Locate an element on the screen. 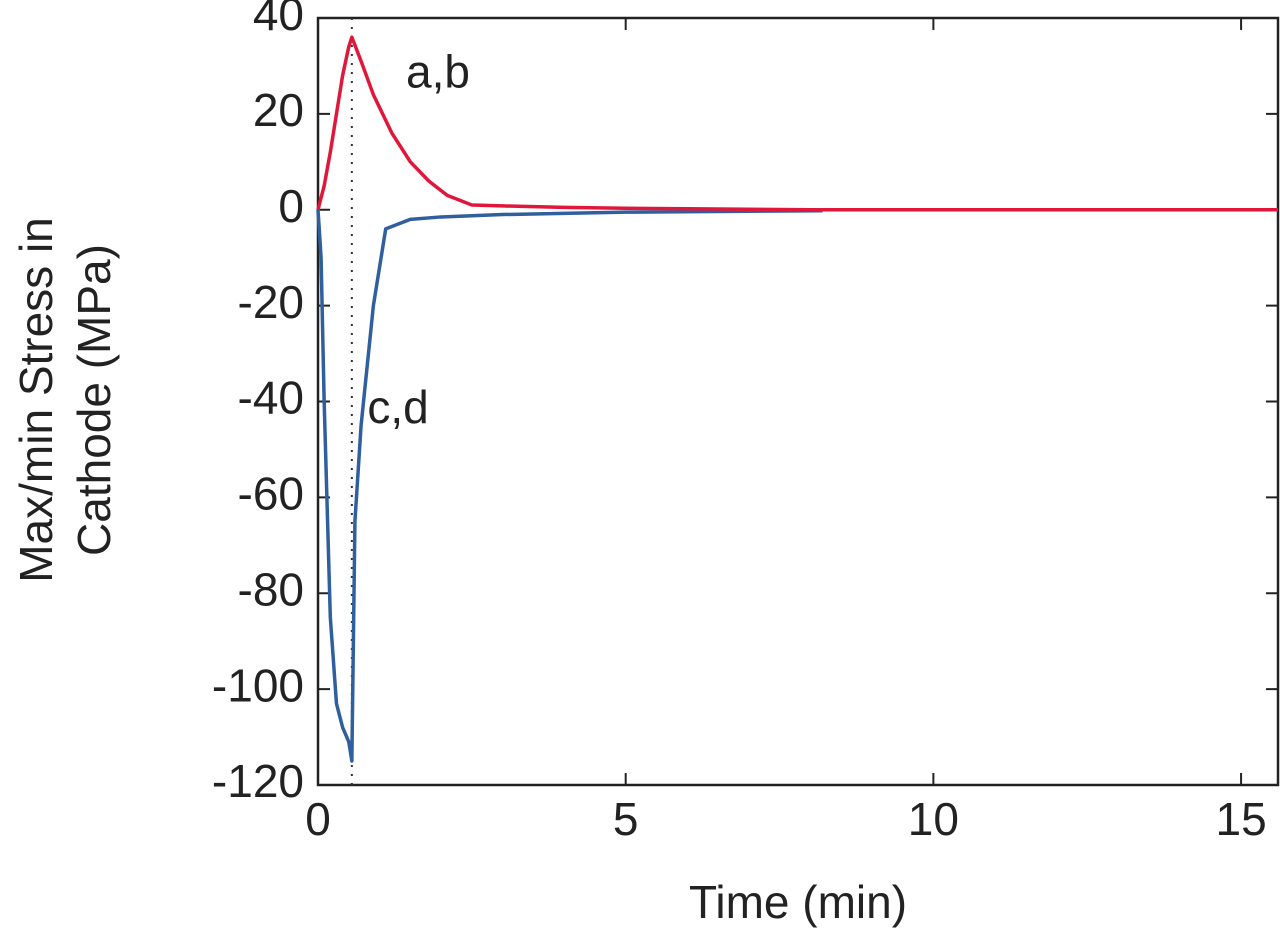  x-axis-label: Time (min) is located at coordinates (798, 902).